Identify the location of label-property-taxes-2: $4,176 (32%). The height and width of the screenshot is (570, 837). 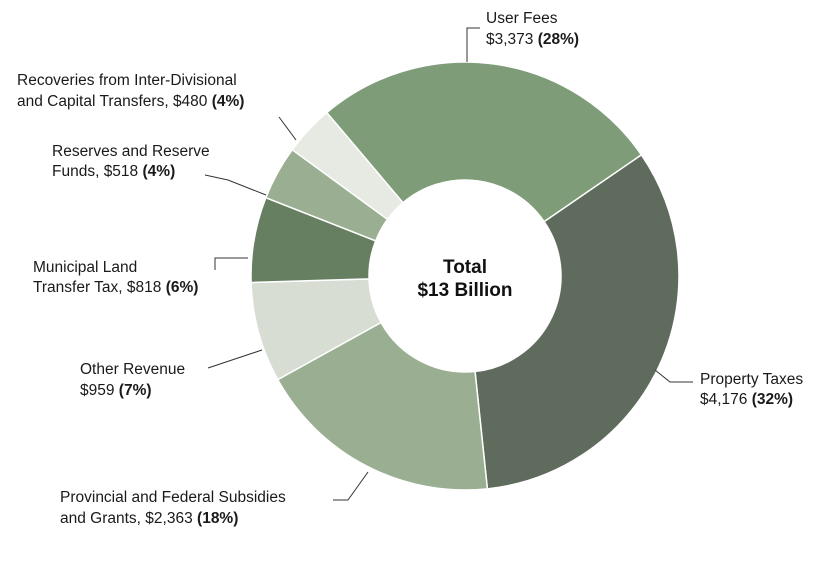
(746, 399).